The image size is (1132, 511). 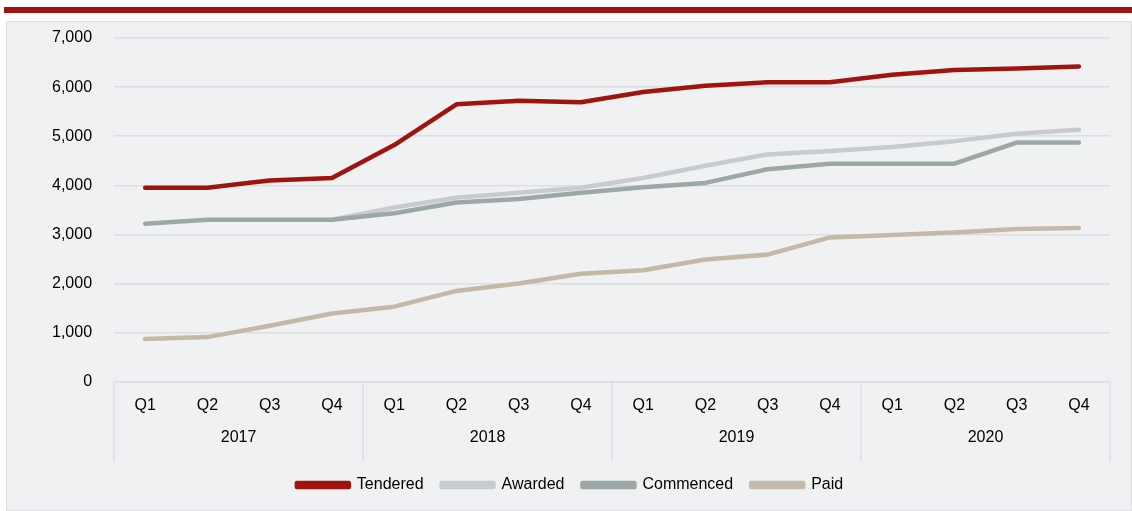 What do you see at coordinates (72, 86) in the screenshot?
I see `y-tick-label: 6,000` at bounding box center [72, 86].